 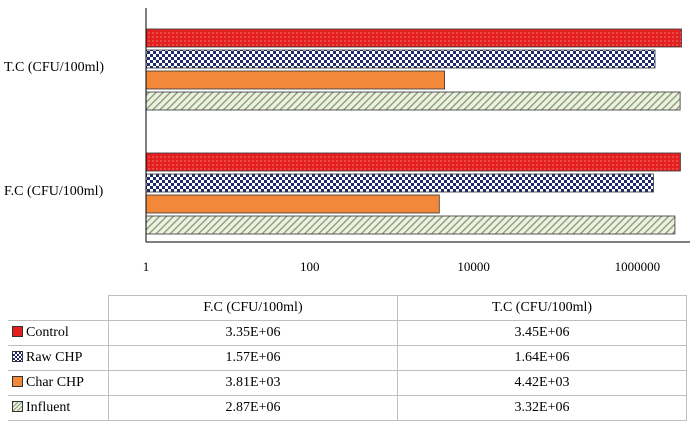 What do you see at coordinates (542, 333) in the screenshot?
I see `data-table-cell: 3.45E+06` at bounding box center [542, 333].